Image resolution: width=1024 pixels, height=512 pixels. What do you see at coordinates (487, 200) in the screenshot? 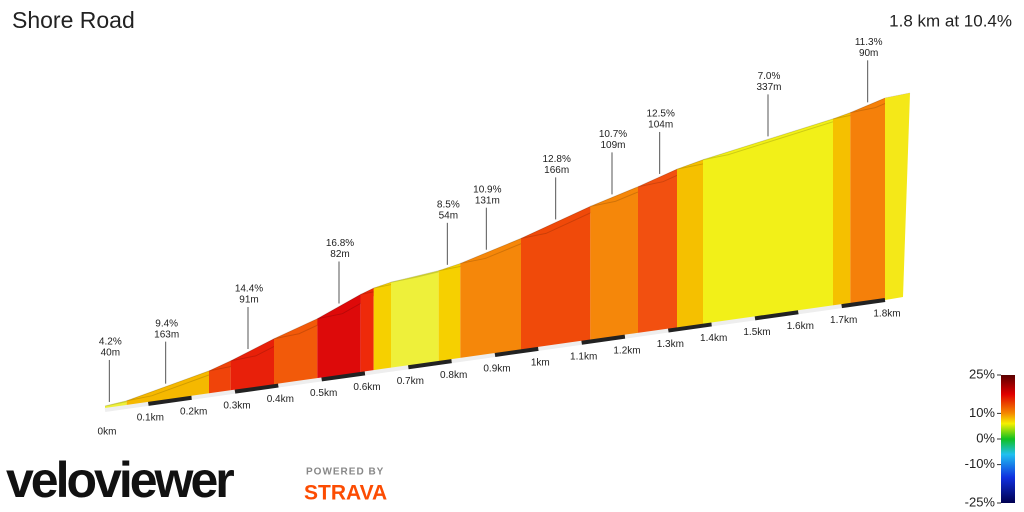
I see `annotation-length: 131m` at bounding box center [487, 200].